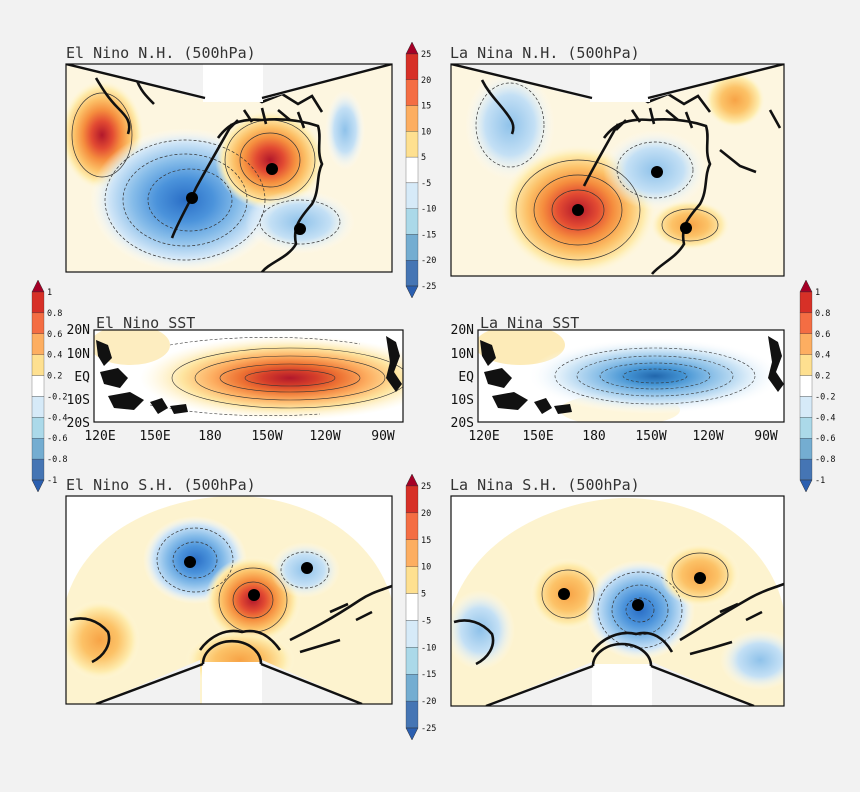 The image size is (860, 792). Describe the element at coordinates (817, 386) in the screenshot. I see `colorbar-sst-right: 1 0.8 0.6 0.4 0.2 -0.2 -0.4 -0.6 -0.8 -1` at that location.